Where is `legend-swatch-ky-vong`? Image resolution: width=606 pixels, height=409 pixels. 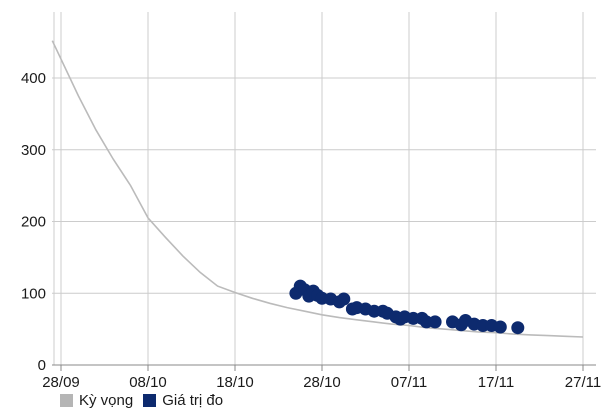 legend-swatch-ky-vong is located at coordinates (66, 400).